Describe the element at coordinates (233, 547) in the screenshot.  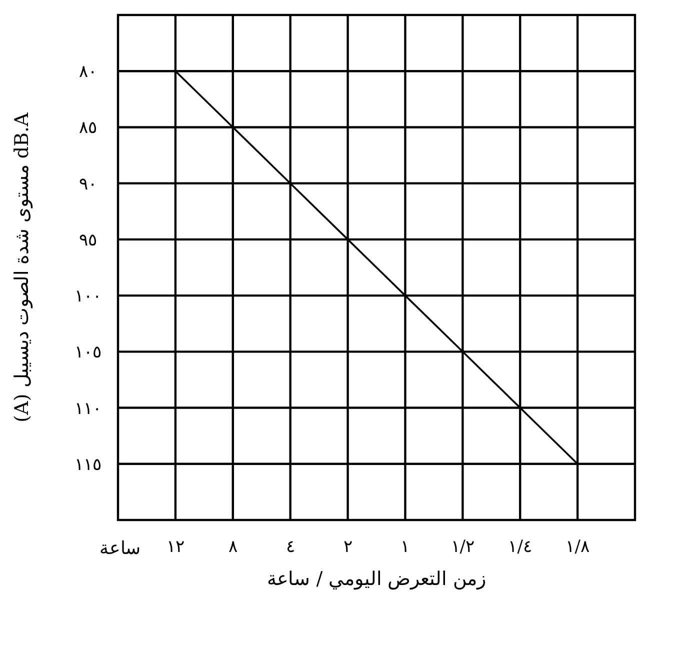
I see `x-tick-label: ٨` at that location.